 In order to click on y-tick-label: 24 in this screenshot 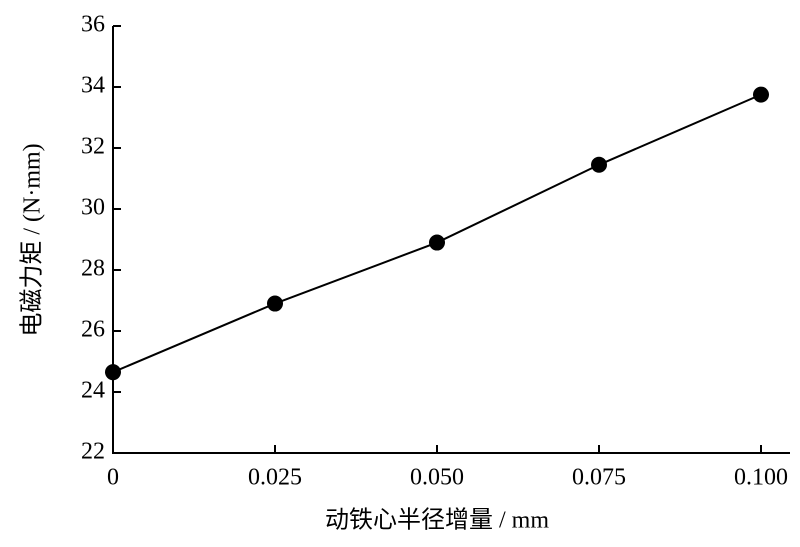, I will do `click(93, 391)`.